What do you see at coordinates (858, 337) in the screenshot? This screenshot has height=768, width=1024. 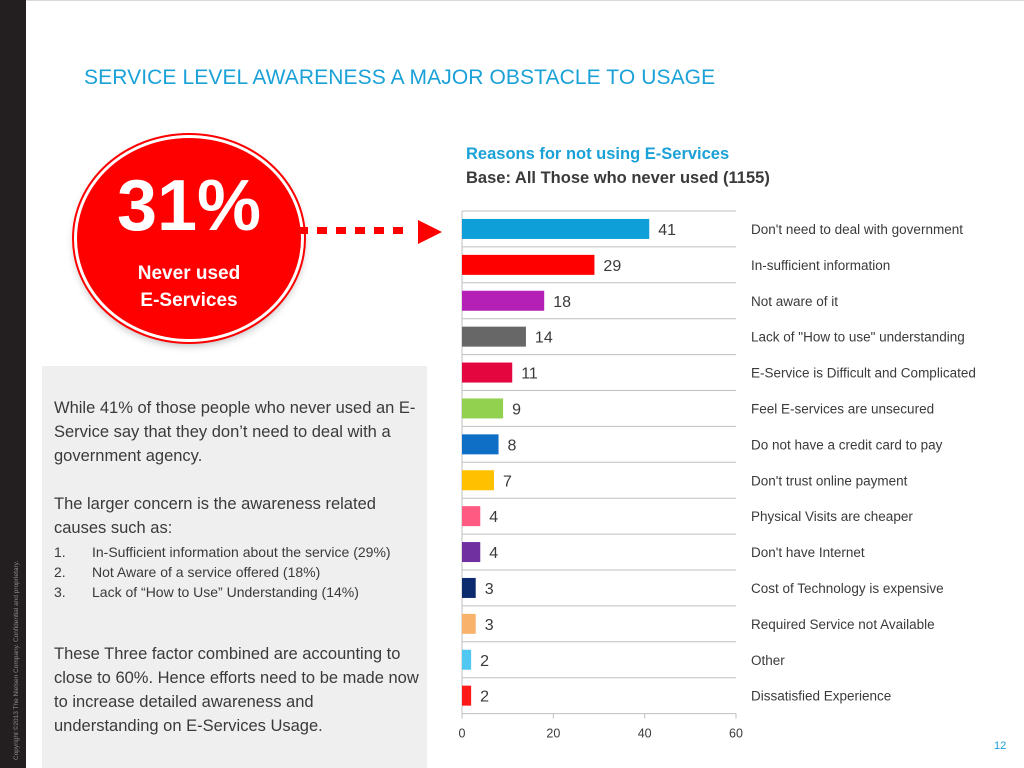 I see `category-label: Lack of "How to use" understanding` at bounding box center [858, 337].